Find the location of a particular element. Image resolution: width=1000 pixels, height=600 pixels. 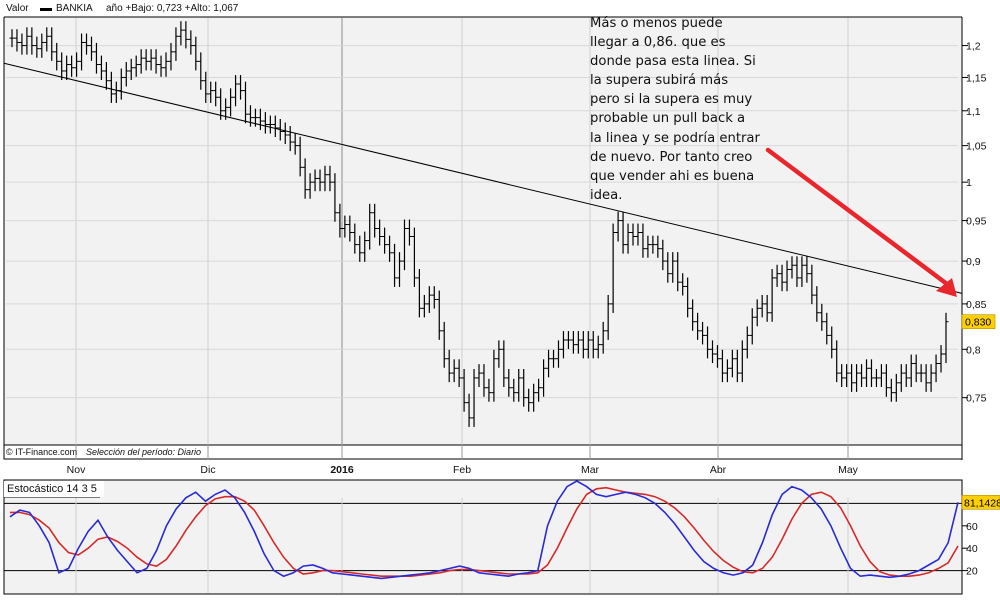

y-tick-label: 0,85 is located at coordinates (976, 305).